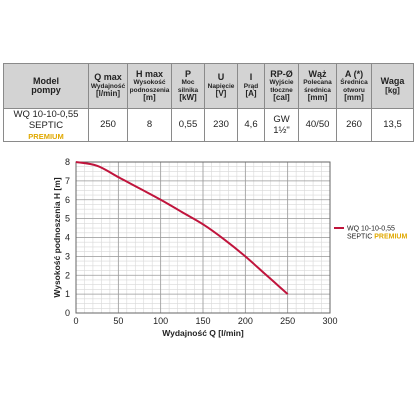 The width and height of the screenshot is (416, 416). What do you see at coordinates (67, 275) in the screenshot?
I see `y-tick-label: 2` at bounding box center [67, 275].